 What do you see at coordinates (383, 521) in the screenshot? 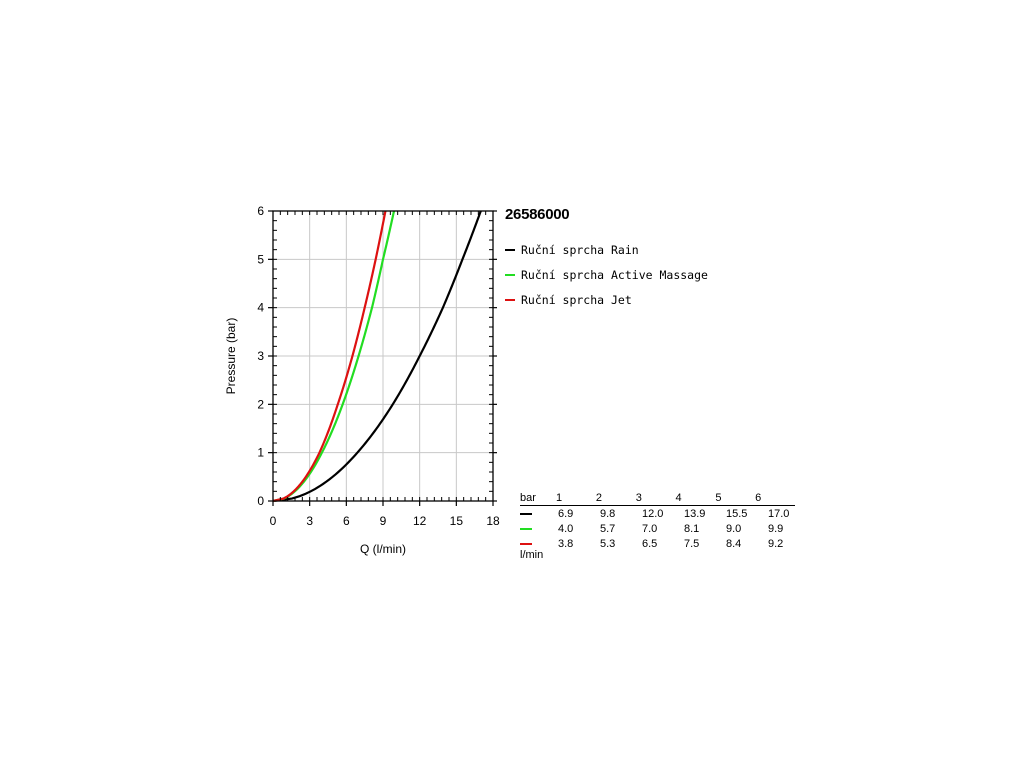
I see `x-tick-label: 9` at bounding box center [383, 521].